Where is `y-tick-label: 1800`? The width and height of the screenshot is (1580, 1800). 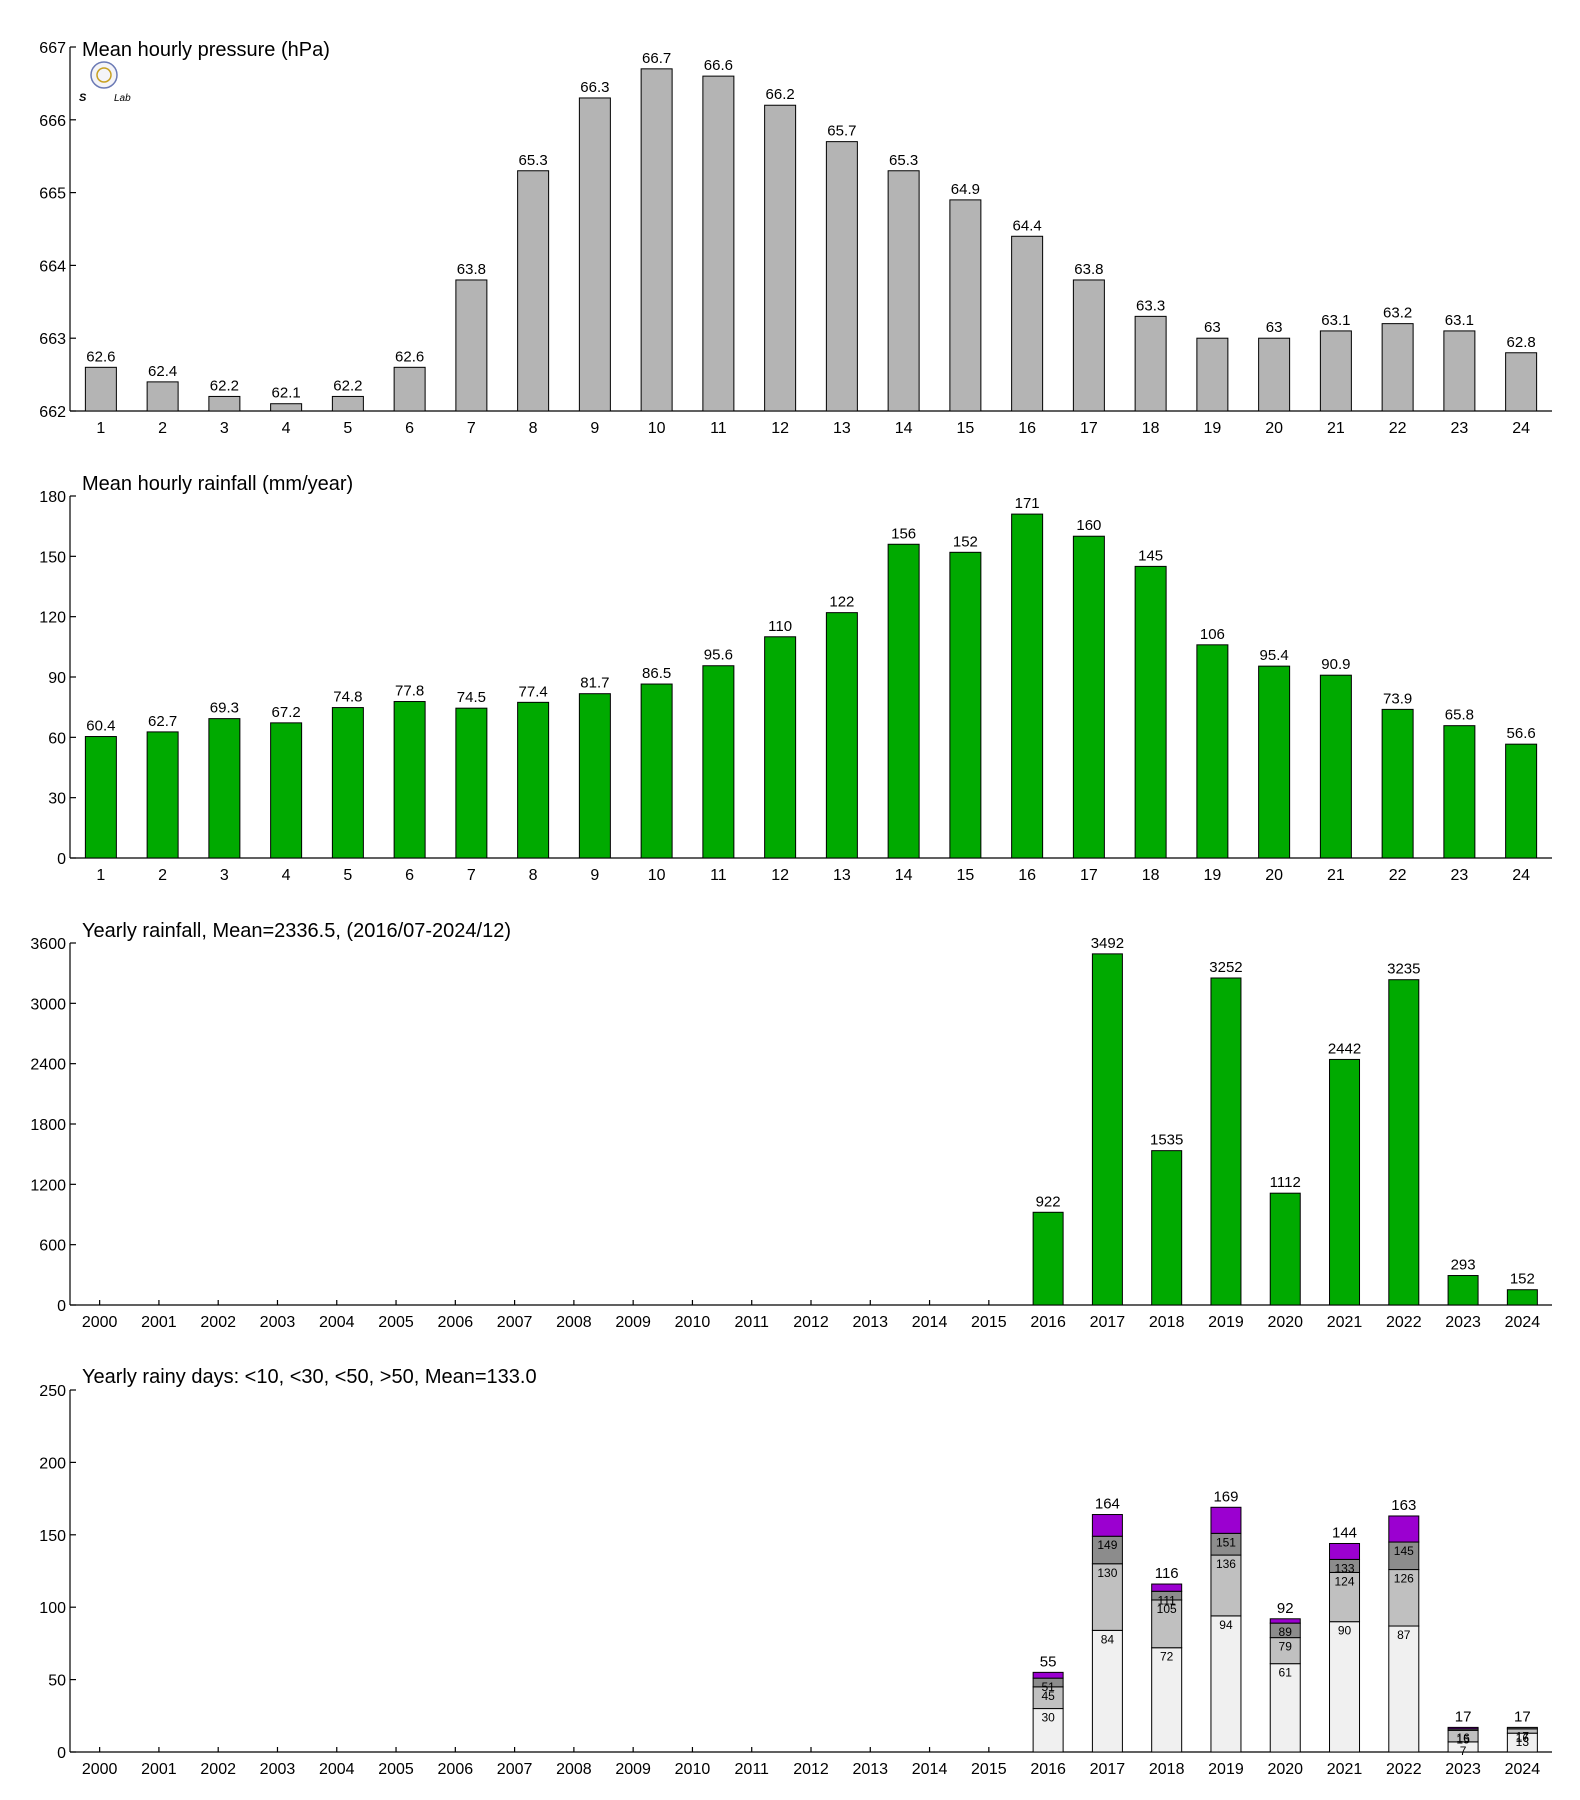
y-tick-label: 1800 is located at coordinates (48, 1125).